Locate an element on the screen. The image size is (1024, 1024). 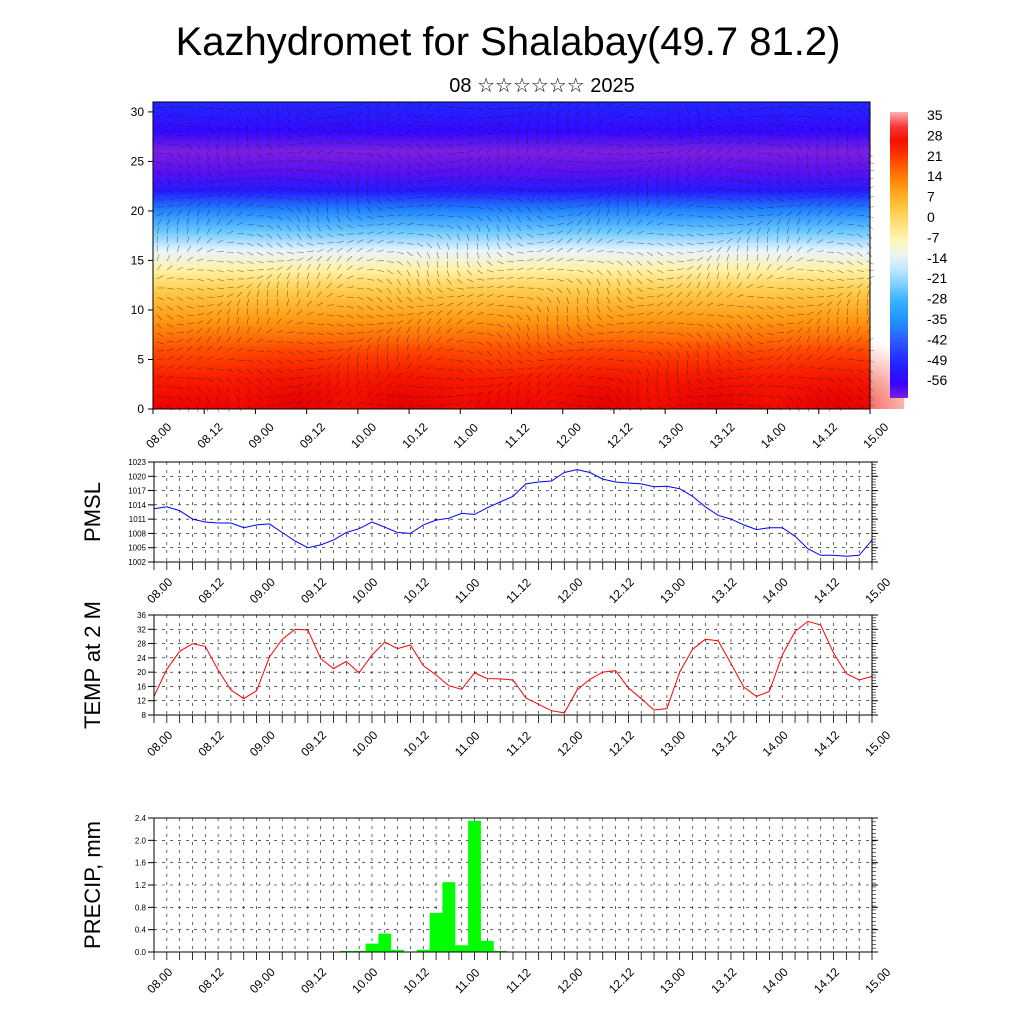
series-line is located at coordinates (513, 513).